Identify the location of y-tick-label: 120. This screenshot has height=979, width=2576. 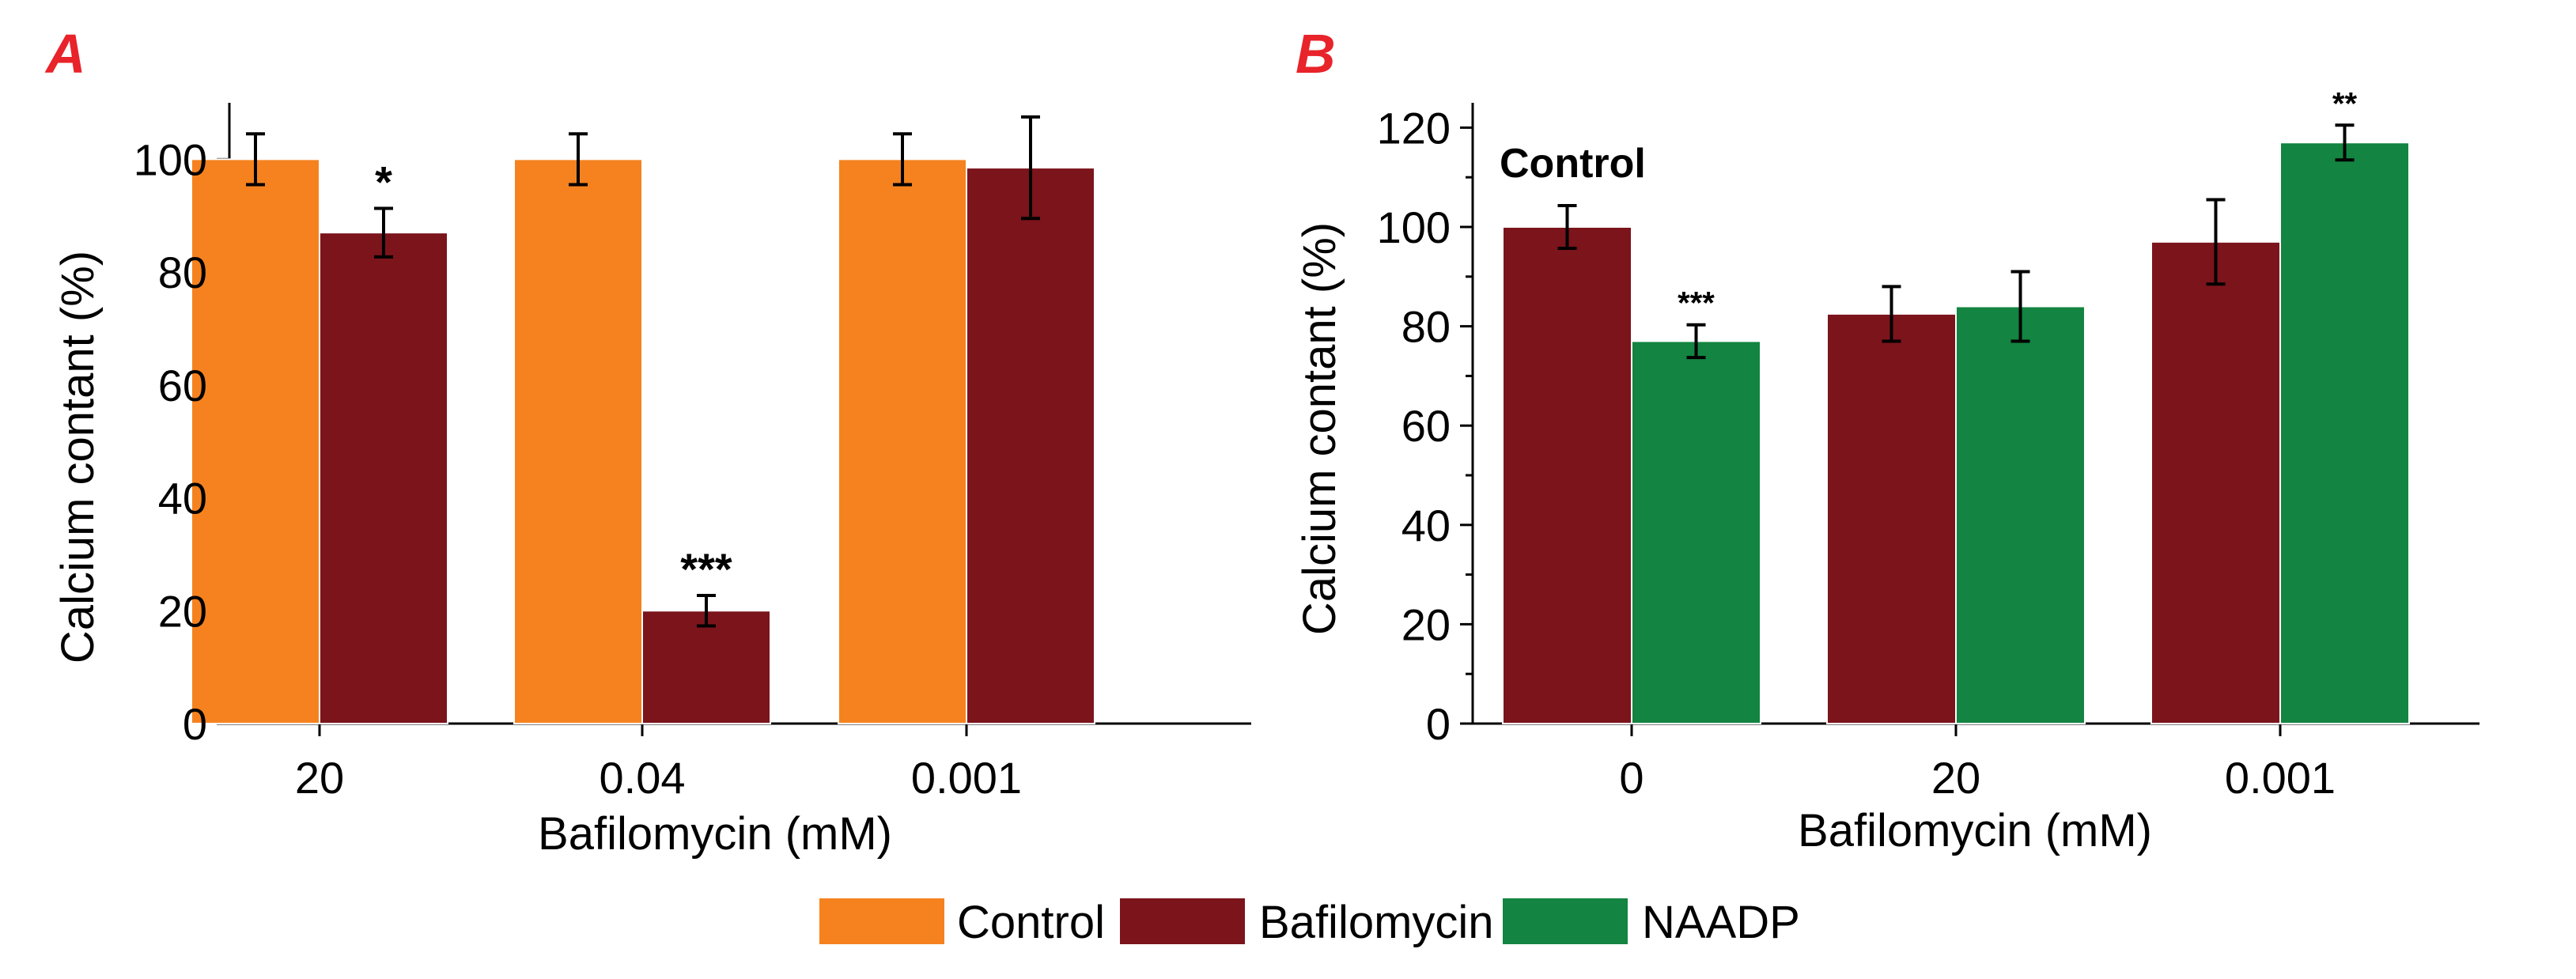
(1414, 128).